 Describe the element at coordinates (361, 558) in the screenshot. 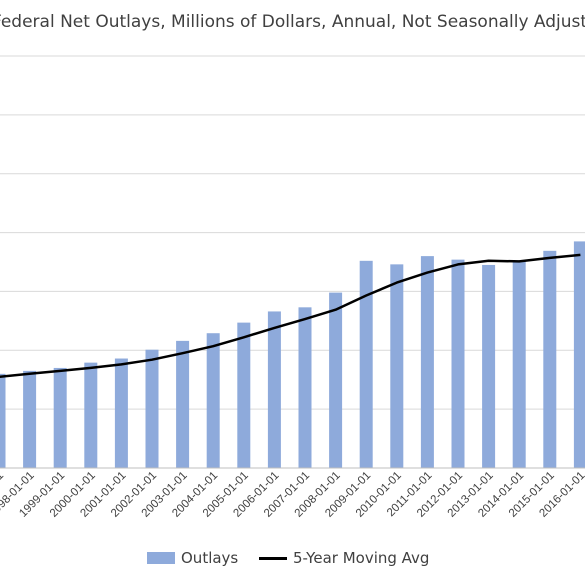

I see `legend-label-moving-avg: 5-Year Moving Avg` at that location.